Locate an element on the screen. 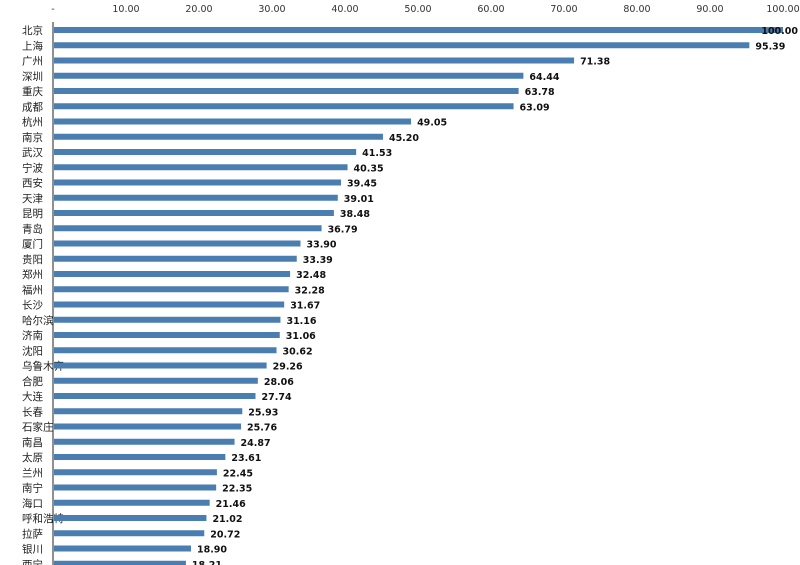 The width and height of the screenshot is (800, 565). value-label: 95.39 is located at coordinates (770, 46).